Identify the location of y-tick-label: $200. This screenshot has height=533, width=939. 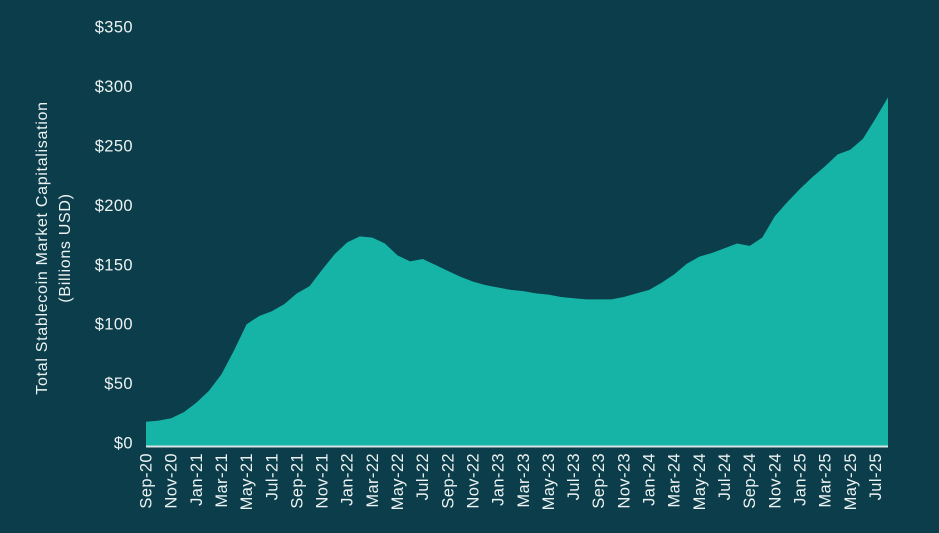
(114, 206).